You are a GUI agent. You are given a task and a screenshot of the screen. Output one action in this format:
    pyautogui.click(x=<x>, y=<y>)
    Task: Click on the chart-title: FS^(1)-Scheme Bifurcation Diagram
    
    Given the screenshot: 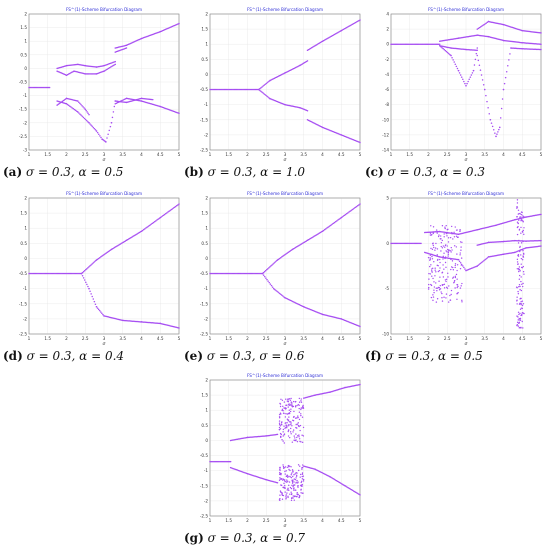 What is the action you would take?
    pyautogui.click(x=285, y=193)
    